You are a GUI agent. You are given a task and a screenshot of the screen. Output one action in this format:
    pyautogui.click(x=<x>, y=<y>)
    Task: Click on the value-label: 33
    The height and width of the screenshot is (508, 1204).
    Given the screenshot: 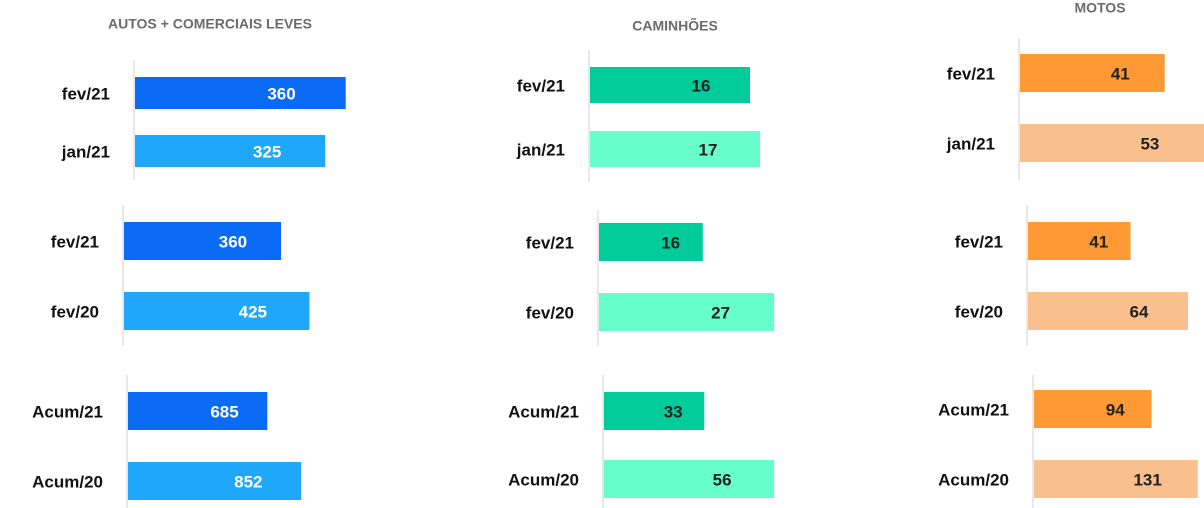 What is the action you would take?
    pyautogui.click(x=673, y=411)
    